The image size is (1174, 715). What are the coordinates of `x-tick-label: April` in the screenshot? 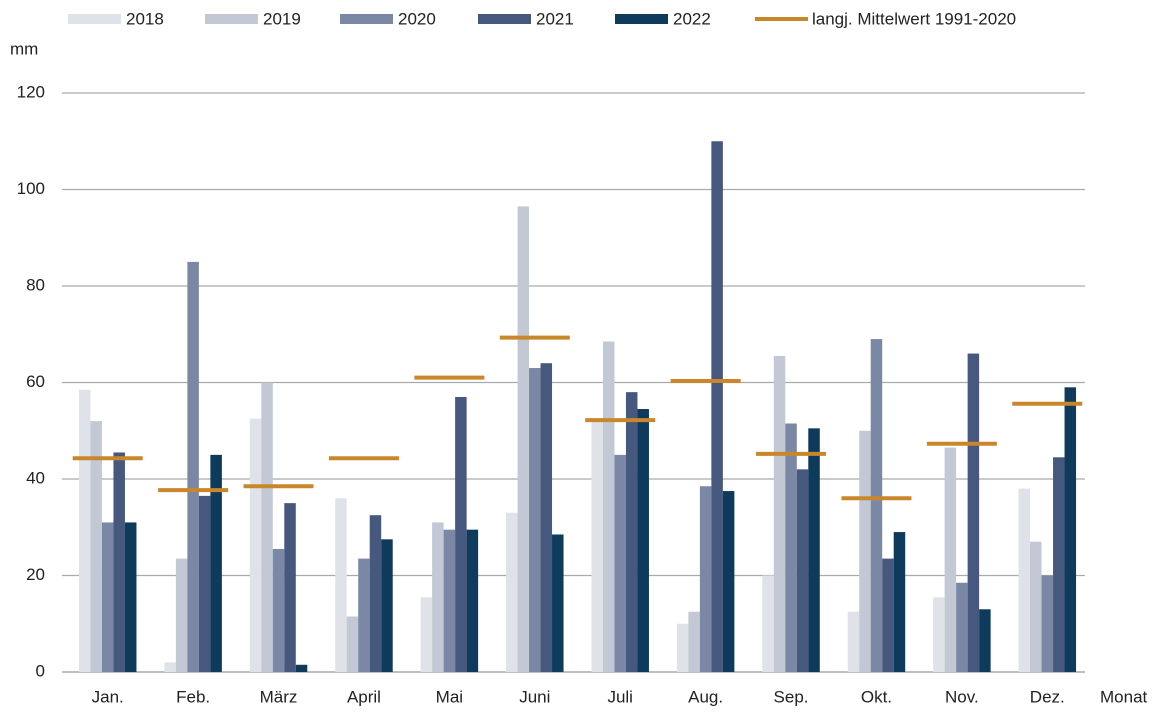 It's located at (364, 696).